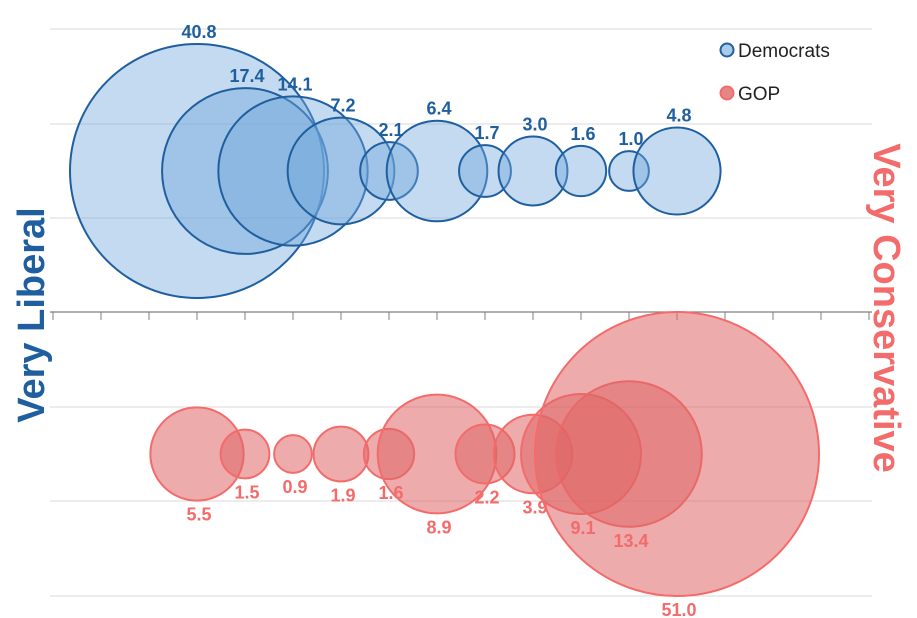 The image size is (917, 618). What do you see at coordinates (774, 73) in the screenshot?
I see `legend: Democrats GOP` at bounding box center [774, 73].